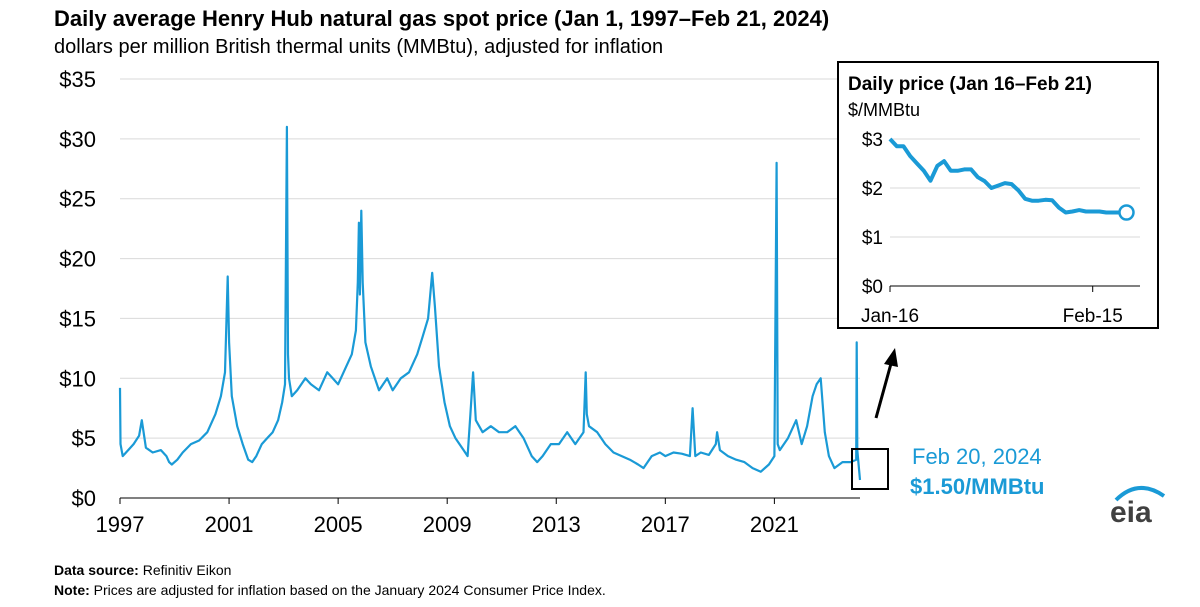 The height and width of the screenshot is (607, 1200). What do you see at coordinates (96, 570) in the screenshot?
I see `footer-source-label: Data source:` at bounding box center [96, 570].